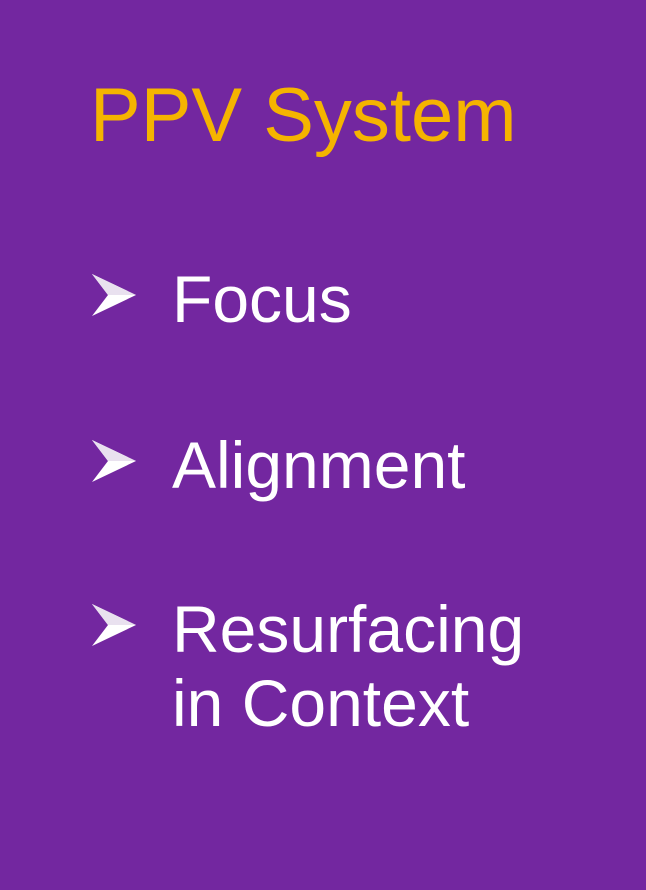 The image size is (646, 890). I want to click on bullet-item-alignment: Alignment, so click(278, 465).